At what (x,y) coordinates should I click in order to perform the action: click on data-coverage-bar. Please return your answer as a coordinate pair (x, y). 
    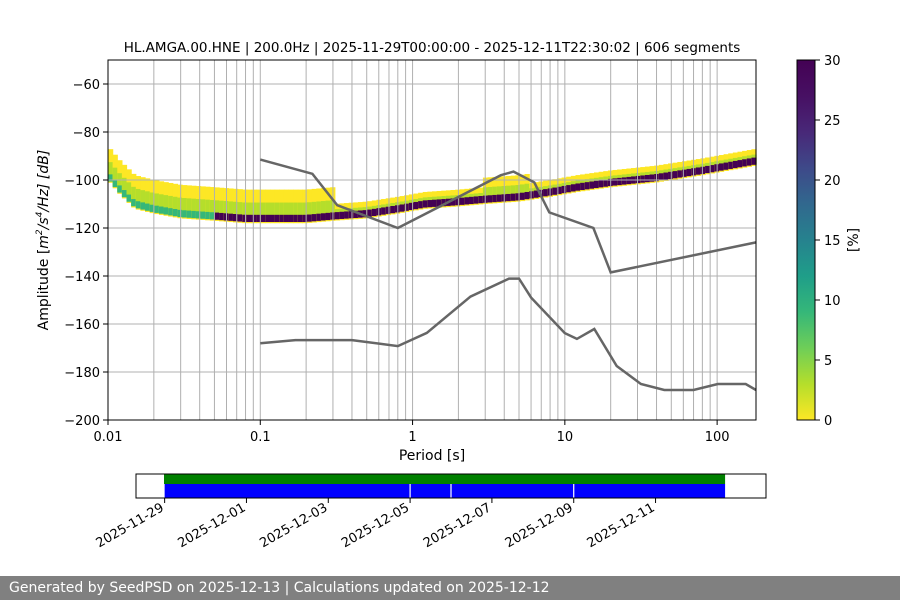
    Looking at the image, I should click on (445, 479).